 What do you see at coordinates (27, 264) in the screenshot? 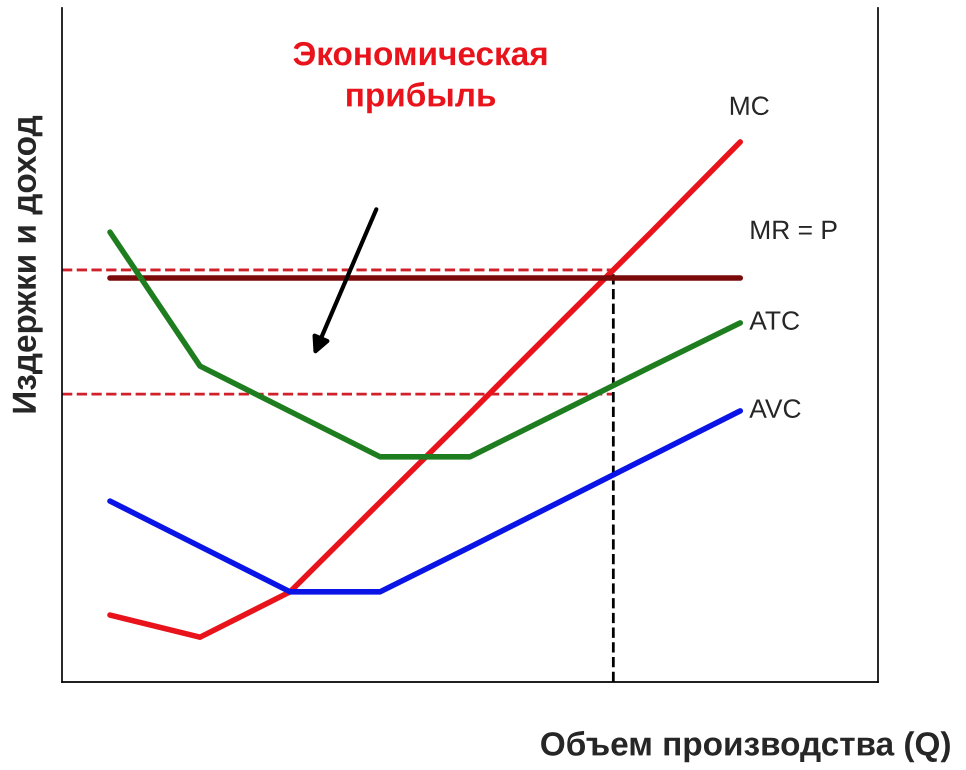
I see `y-axis-title: Издержки и доход` at bounding box center [27, 264].